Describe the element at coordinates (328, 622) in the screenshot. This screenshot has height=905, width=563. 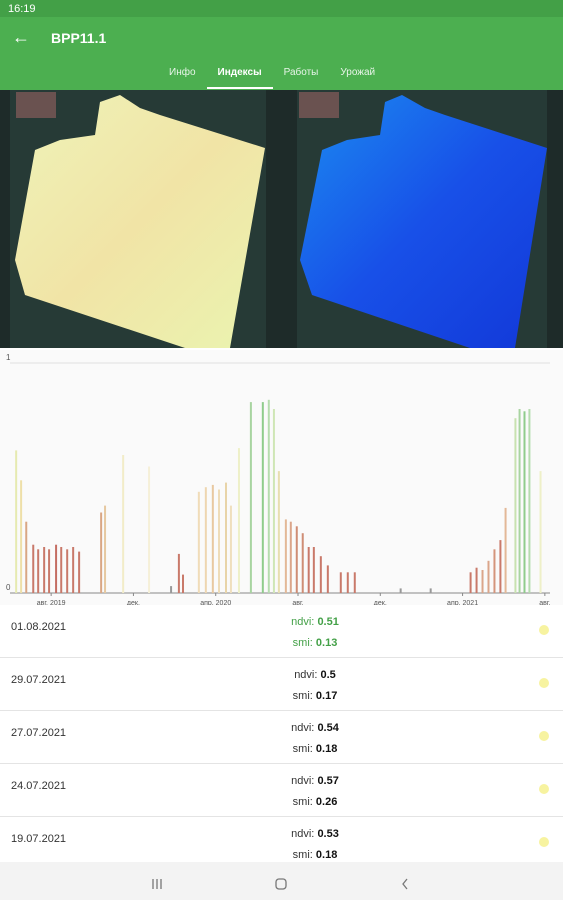
I see `ndvi-value: 0.51` at that location.